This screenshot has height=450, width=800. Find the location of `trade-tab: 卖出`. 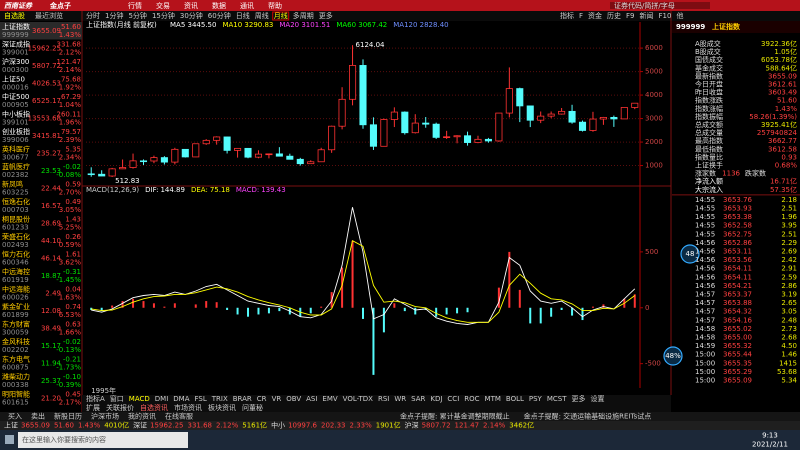

trade-tab: 卖出 is located at coordinates (38, 416).